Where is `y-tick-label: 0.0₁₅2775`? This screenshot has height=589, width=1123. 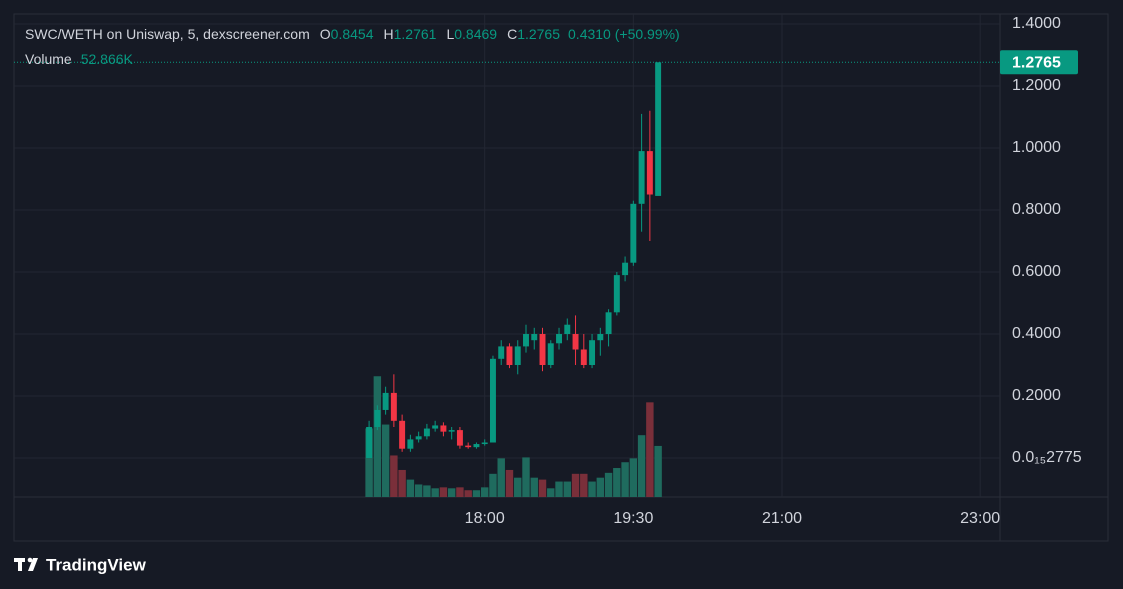
y-tick-label: 0.0₁₅2775 is located at coordinates (1047, 457).